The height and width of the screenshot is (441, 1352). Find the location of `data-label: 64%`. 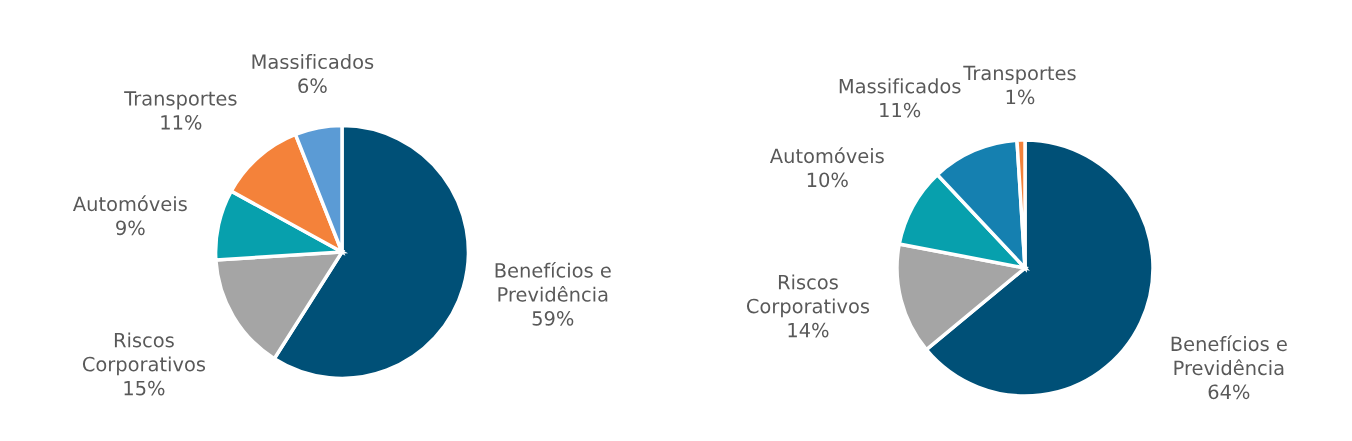

data-label: 64% is located at coordinates (1229, 392).